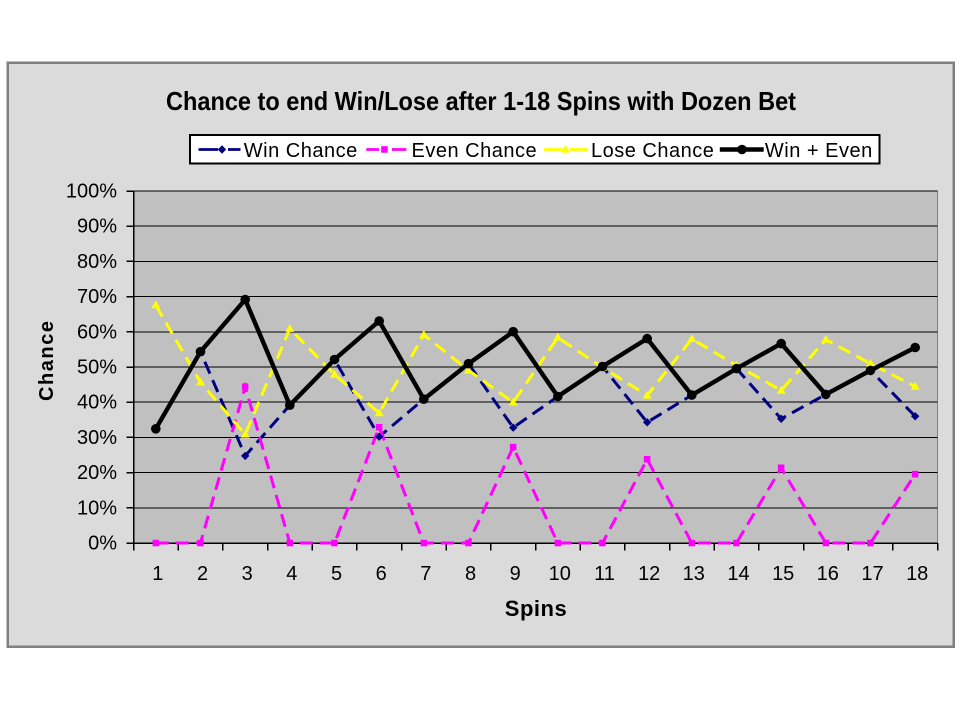 This screenshot has width=960, height=720. Describe the element at coordinates (475, 151) in the screenshot. I see `svg-text: Even Chance` at that location.